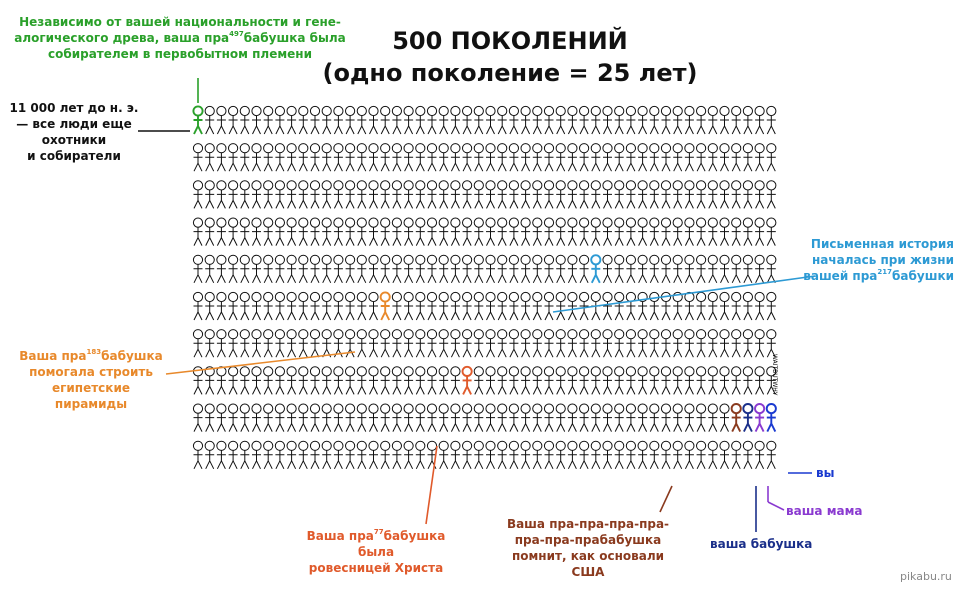 The height and width of the screenshot is (600, 968). Describe the element at coordinates (74, 108) in the screenshot. I see `label-hunters-l1: 11 000 лет до н. э.` at that location.